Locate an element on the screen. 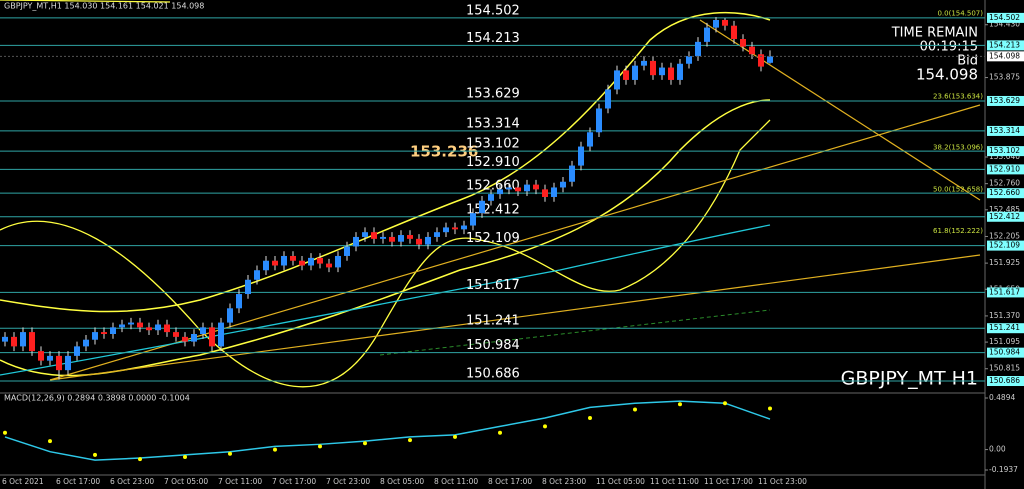 The width and height of the screenshot is (1024, 489). x-tick-label: 11 Oct 17:00 is located at coordinates (728, 481).